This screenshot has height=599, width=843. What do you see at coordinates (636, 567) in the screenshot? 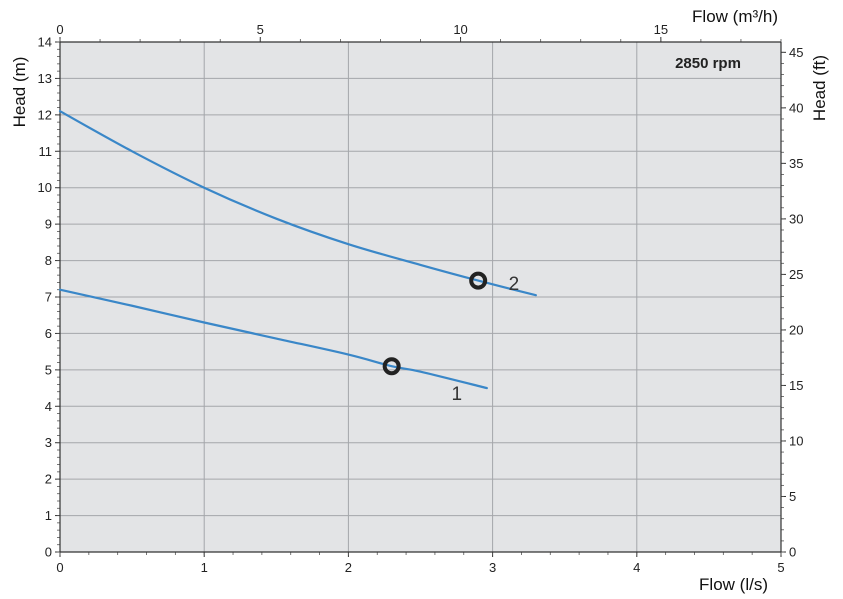
I see `x-bottom-tick-label: 4` at bounding box center [636, 567].